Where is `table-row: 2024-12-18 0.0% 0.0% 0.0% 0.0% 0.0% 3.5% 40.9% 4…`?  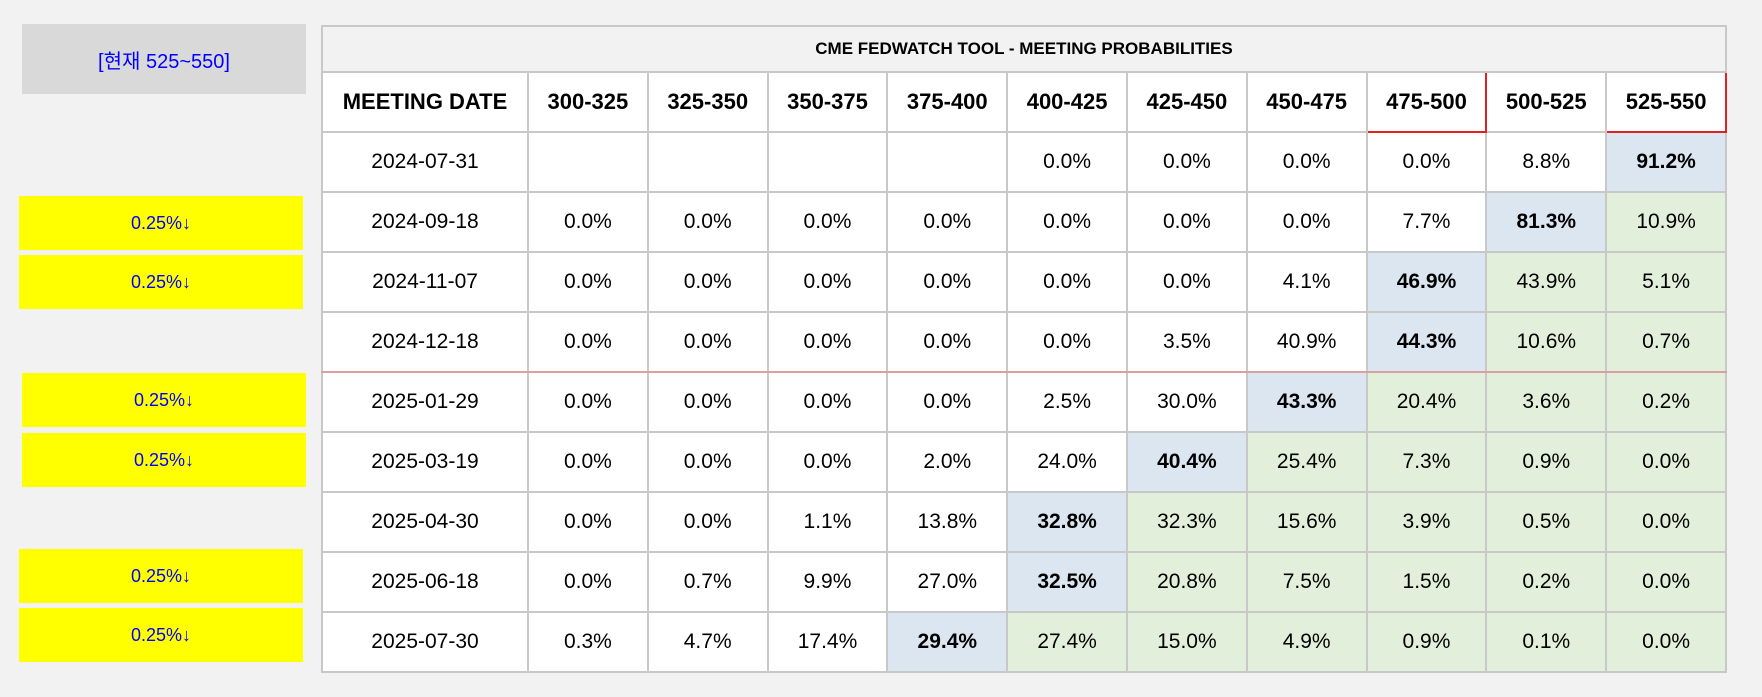
table-row: 2024-12-18 0.0% 0.0% 0.0% 0.0% 0.0% 3.5% 40.9% 4… is located at coordinates (1024, 342).